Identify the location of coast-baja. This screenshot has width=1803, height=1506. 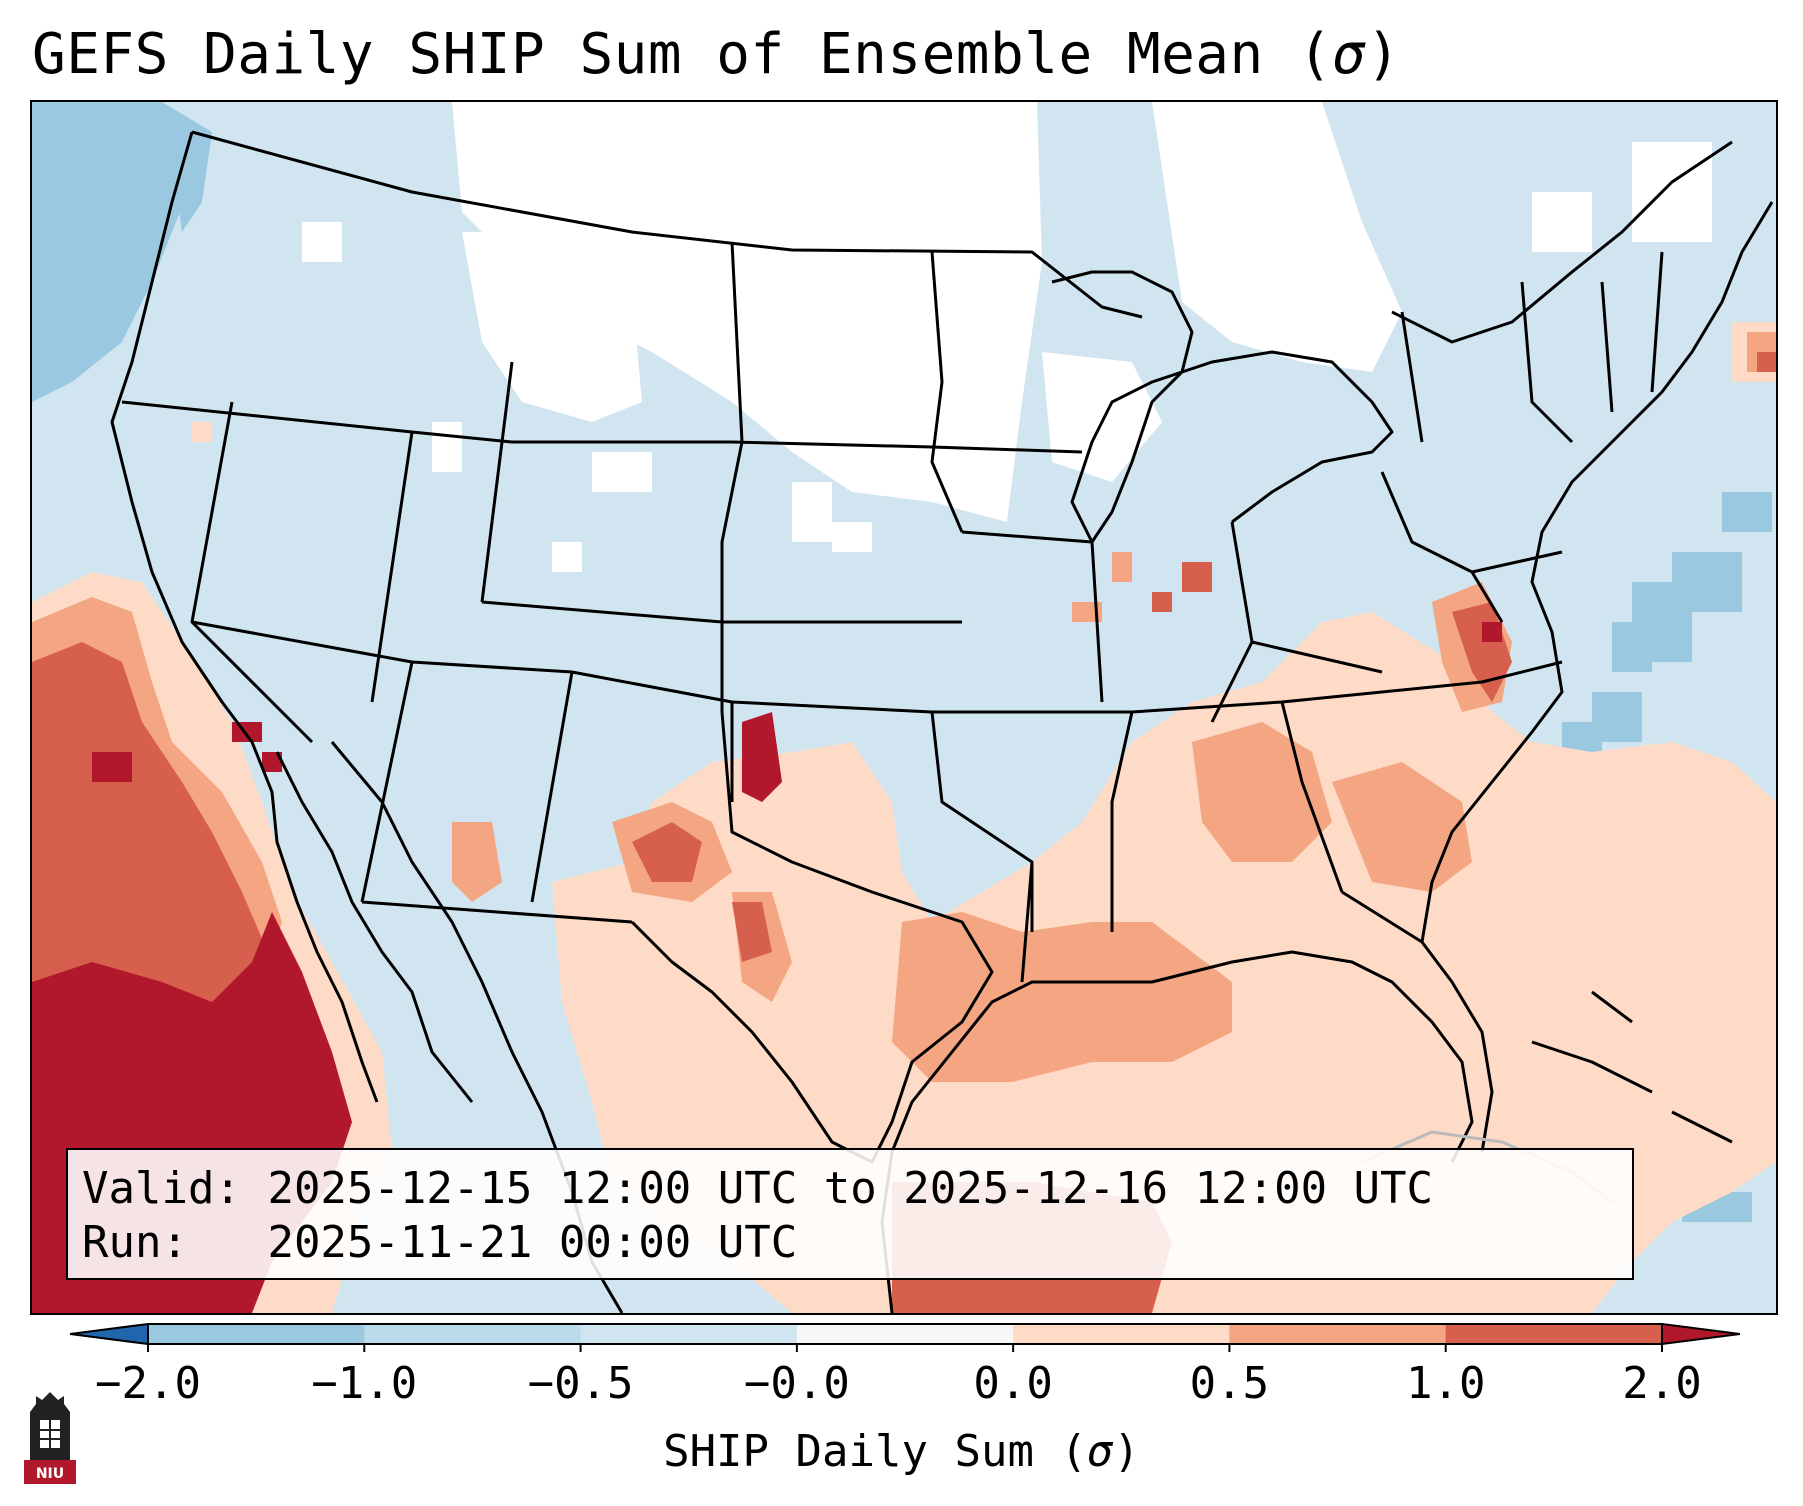
(374, 927).